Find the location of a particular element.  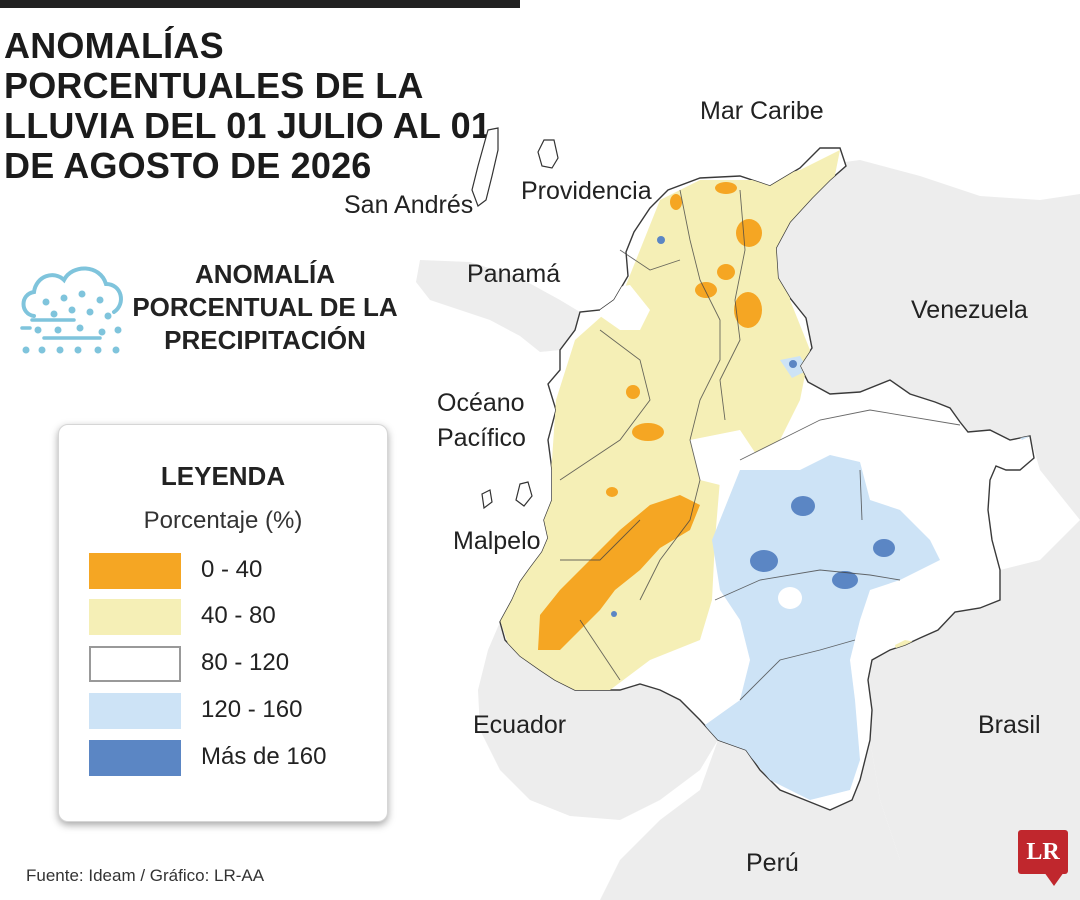

label-pacifico: Pacífico is located at coordinates (481, 438).